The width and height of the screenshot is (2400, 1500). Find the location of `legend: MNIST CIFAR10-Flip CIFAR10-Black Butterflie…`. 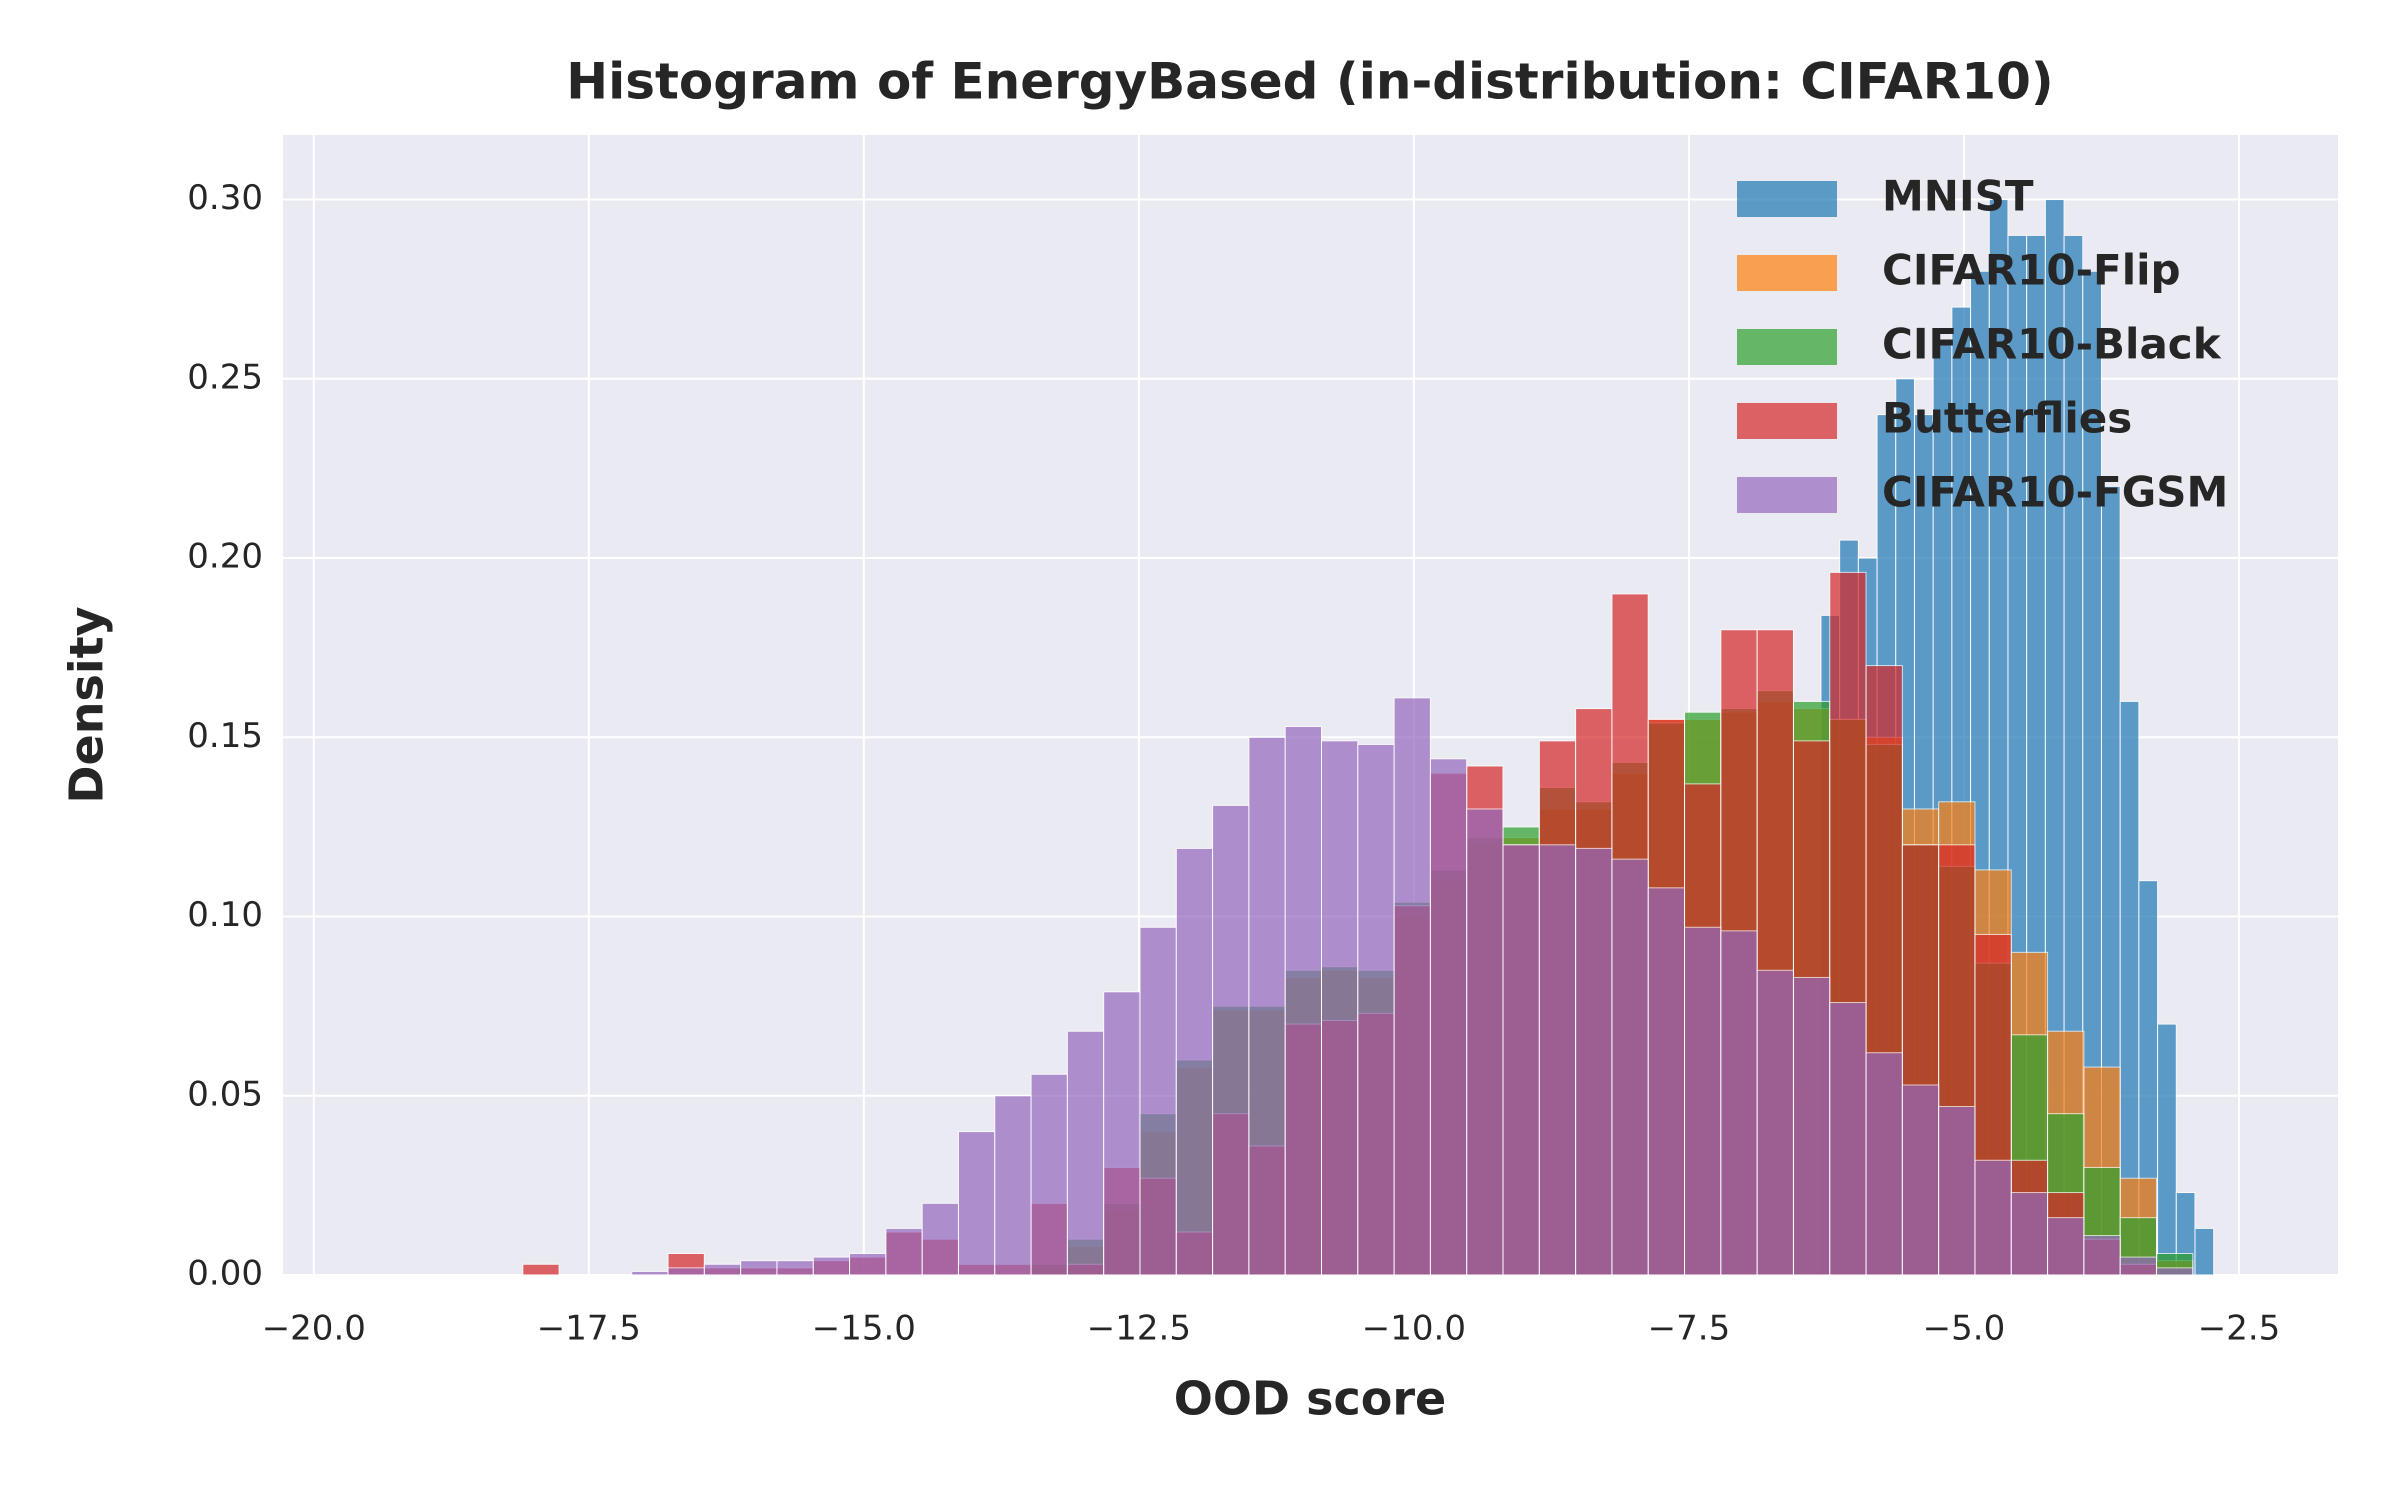

legend: MNIST CIFAR10-Flip CIFAR10-Black Butterflie… is located at coordinates (1982, 344).